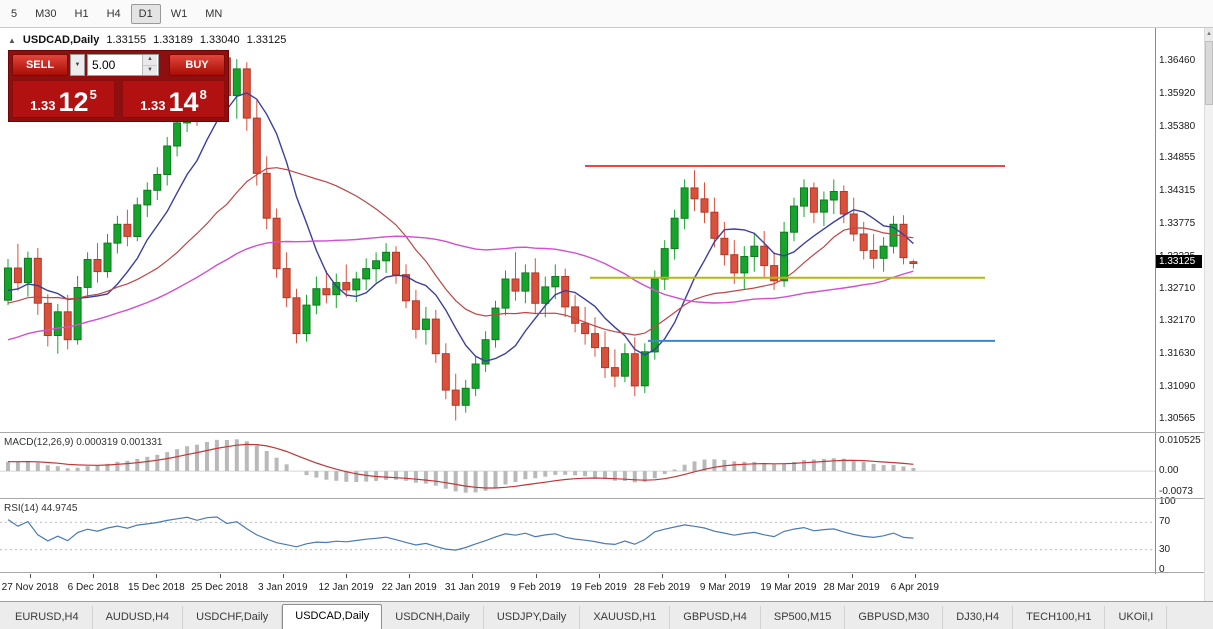 The width and height of the screenshot is (1213, 629). I want to click on buy-price-display: 1.33 14 8, so click(173, 99).